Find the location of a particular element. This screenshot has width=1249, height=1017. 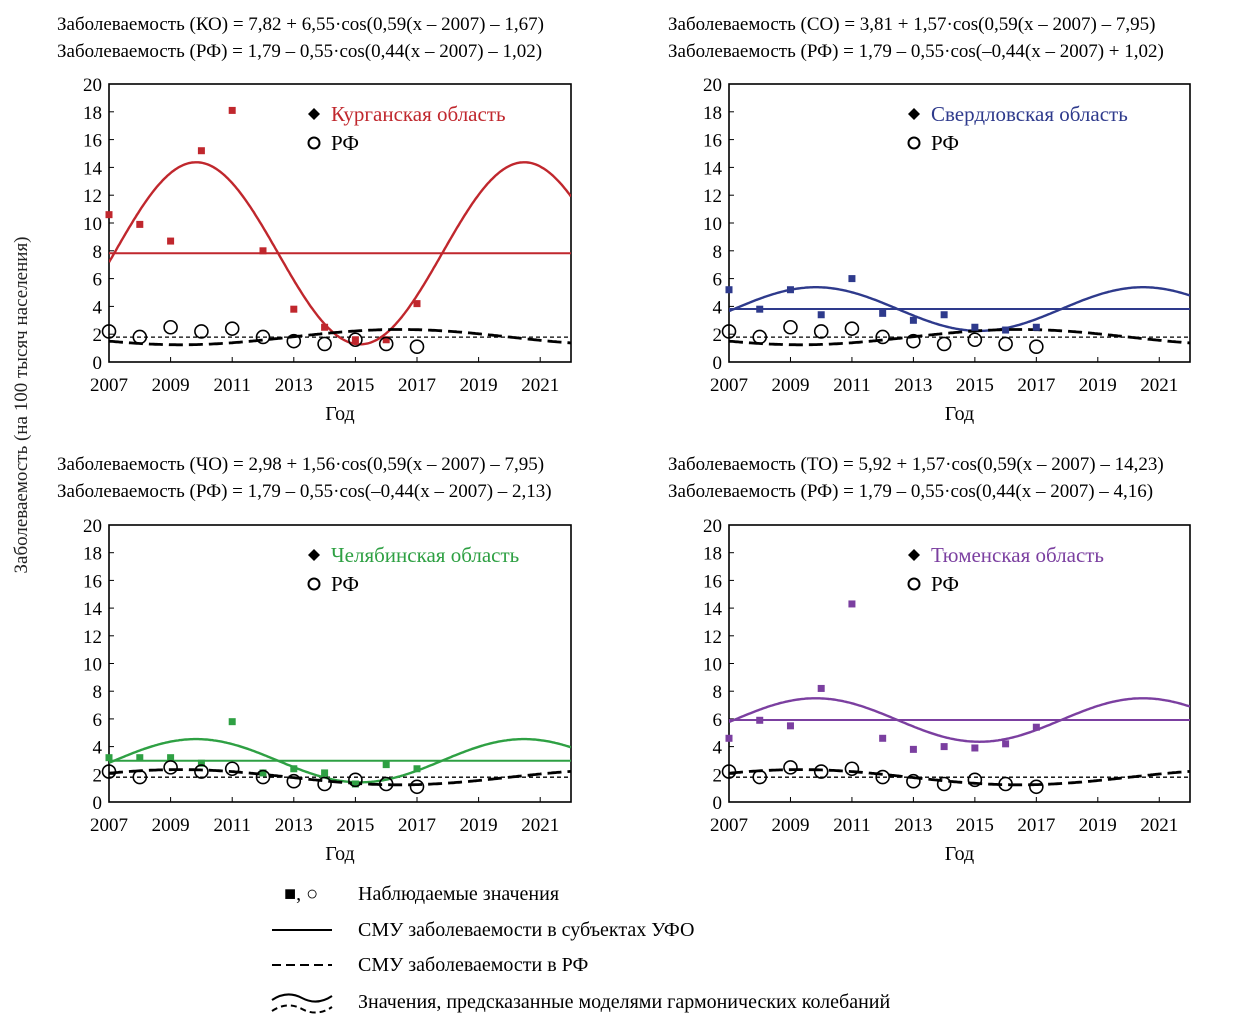

y-tick-label: 12 is located at coordinates (712, 637).